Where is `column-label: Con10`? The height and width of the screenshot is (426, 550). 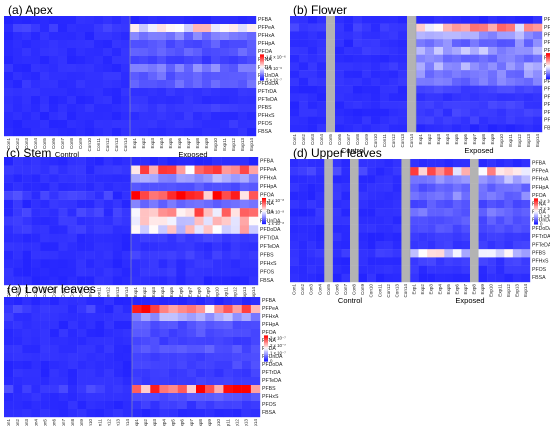 column-label: Con10 is located at coordinates (375, 141).